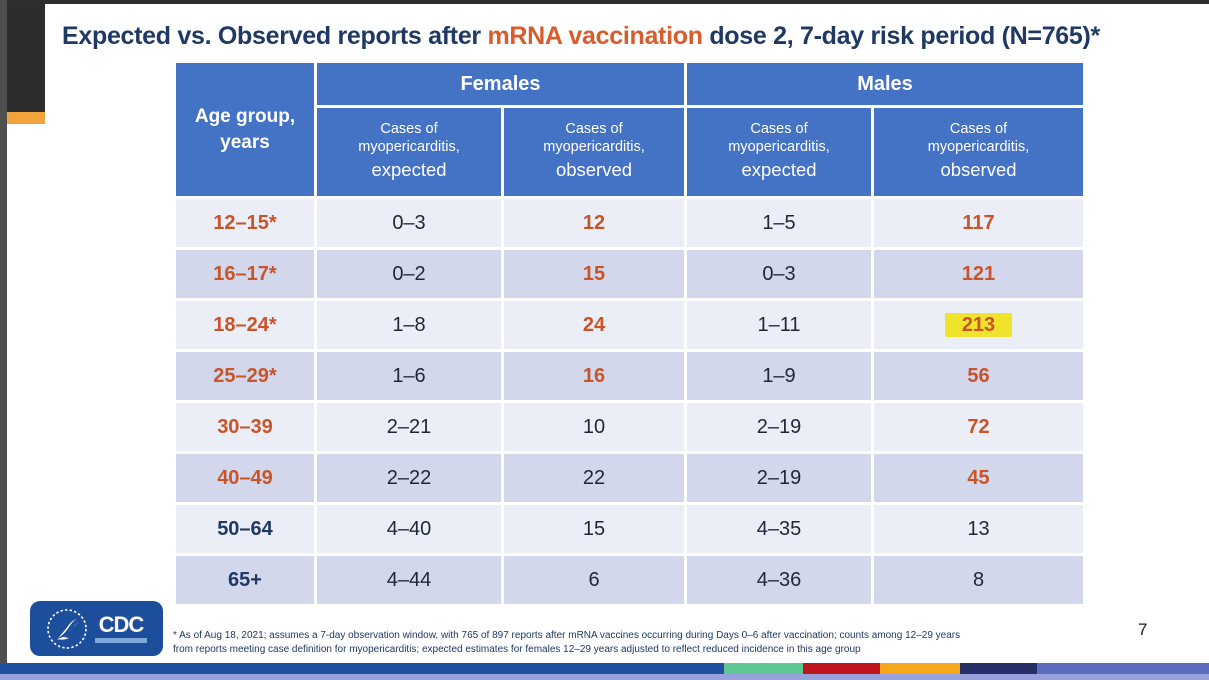  I want to click on value-cell: 8, so click(978, 580).